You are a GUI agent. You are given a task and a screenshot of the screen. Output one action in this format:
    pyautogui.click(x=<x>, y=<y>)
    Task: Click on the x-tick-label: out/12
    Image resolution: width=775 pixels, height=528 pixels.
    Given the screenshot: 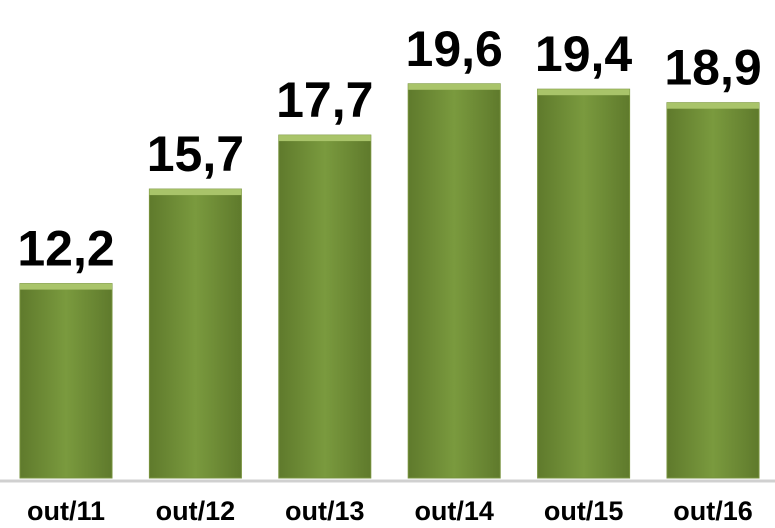 What is the action you would take?
    pyautogui.click(x=196, y=511)
    